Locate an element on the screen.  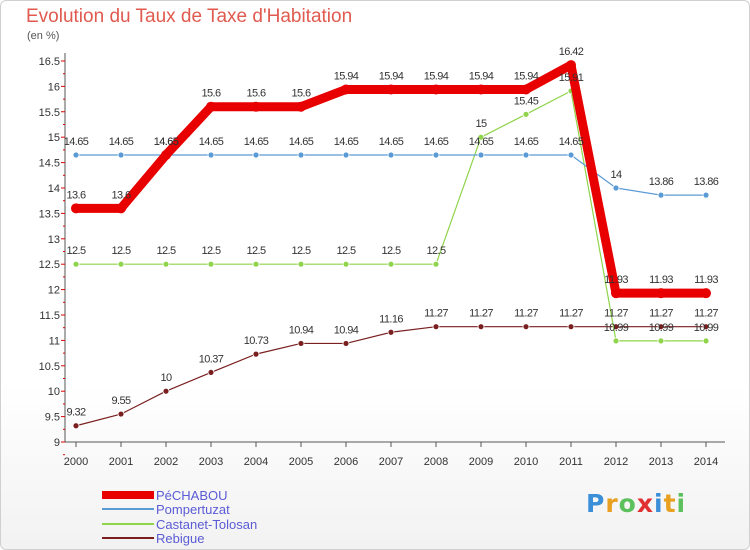
data-label: 9.32 is located at coordinates (75, 413).